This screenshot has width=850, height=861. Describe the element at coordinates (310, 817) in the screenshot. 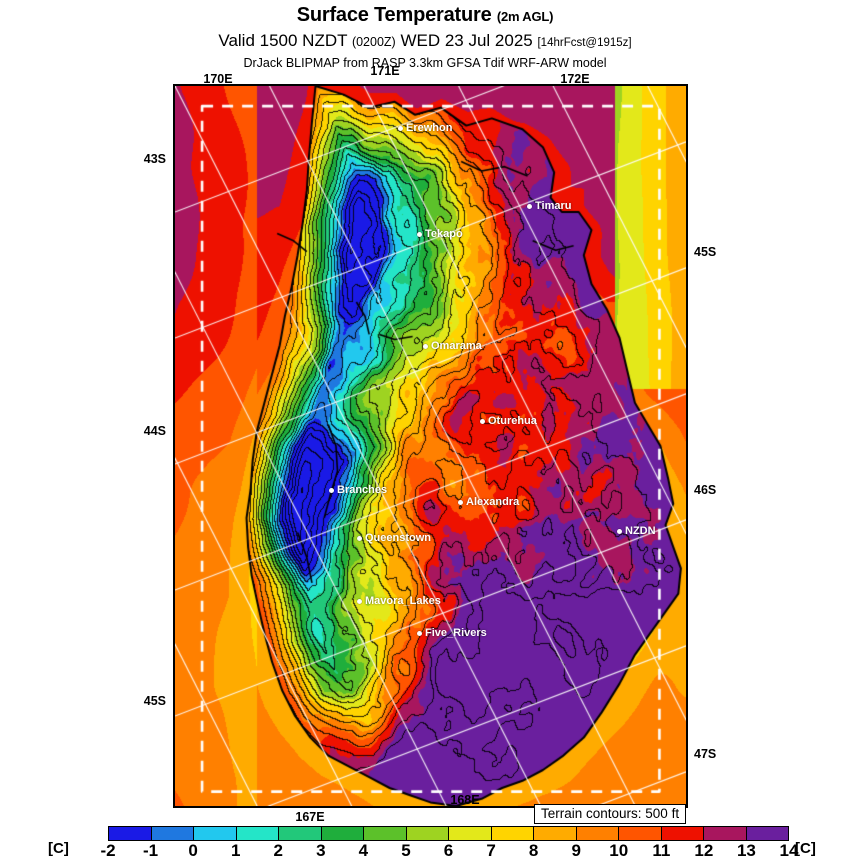

I see `lon-label-167E: 167E` at that location.